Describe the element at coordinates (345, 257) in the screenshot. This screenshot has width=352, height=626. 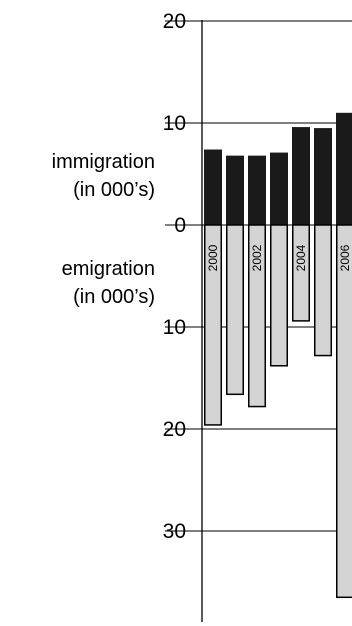
I see `year-label-2006: 2006` at that location.